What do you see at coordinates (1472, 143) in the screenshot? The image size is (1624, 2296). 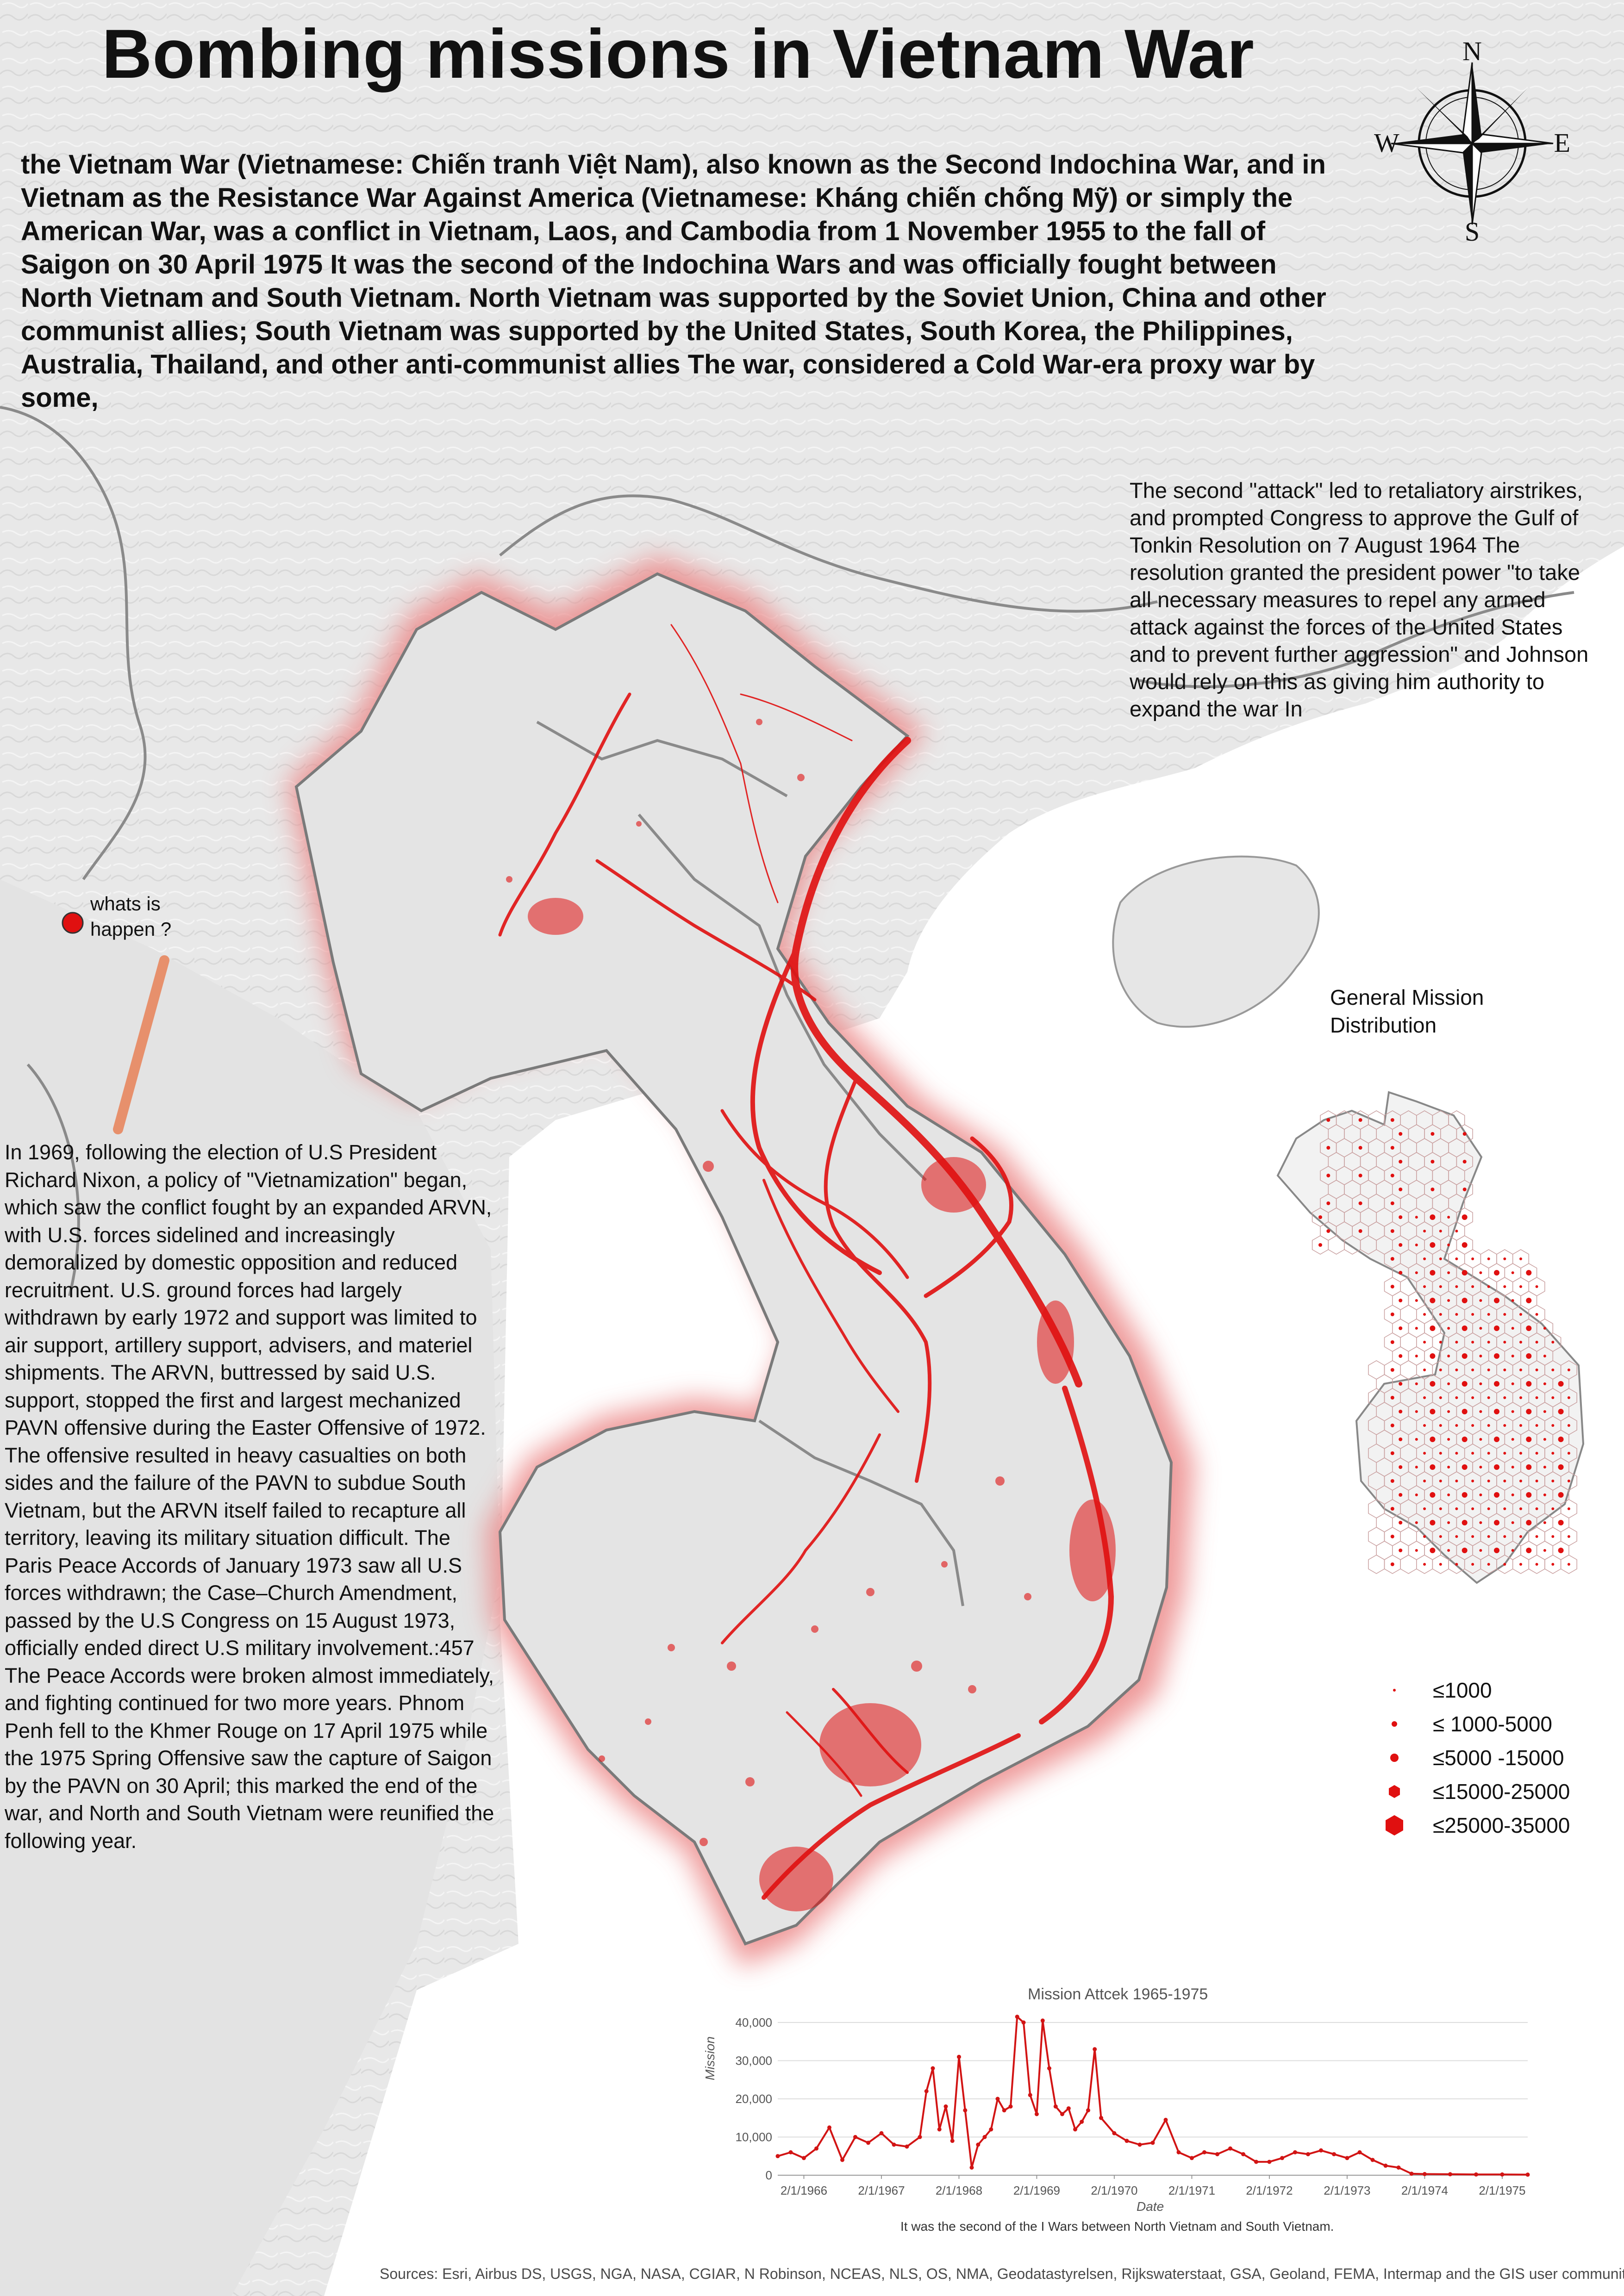 I see `compass-rose-icon: N S W E` at bounding box center [1472, 143].